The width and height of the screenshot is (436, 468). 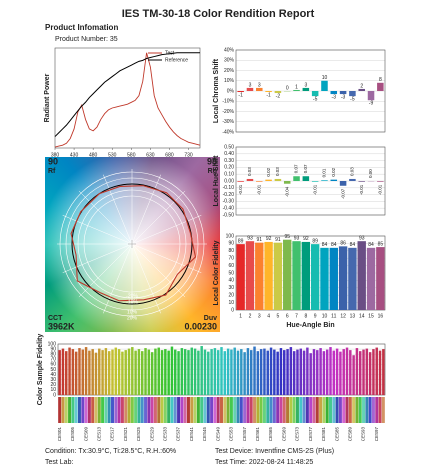 I want to click on y-tick-label: -0.20, so click(x=229, y=195).